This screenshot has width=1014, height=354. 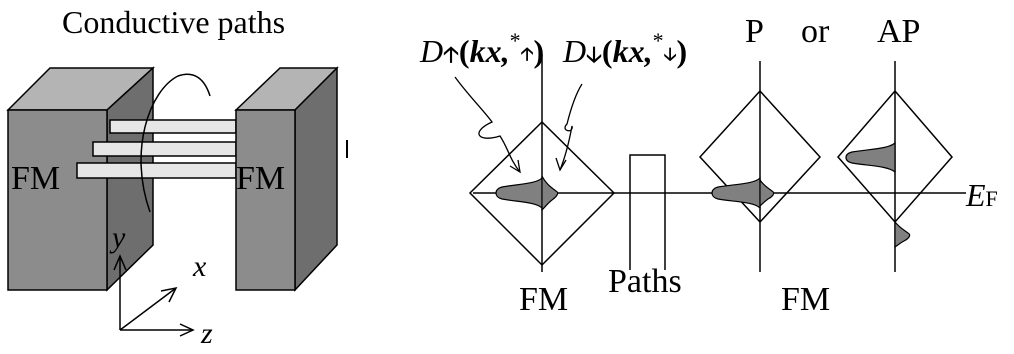 What do you see at coordinates (594, 54) in the screenshot?
I see `dos-down-arrow-icon: 🡣` at bounding box center [594, 54].